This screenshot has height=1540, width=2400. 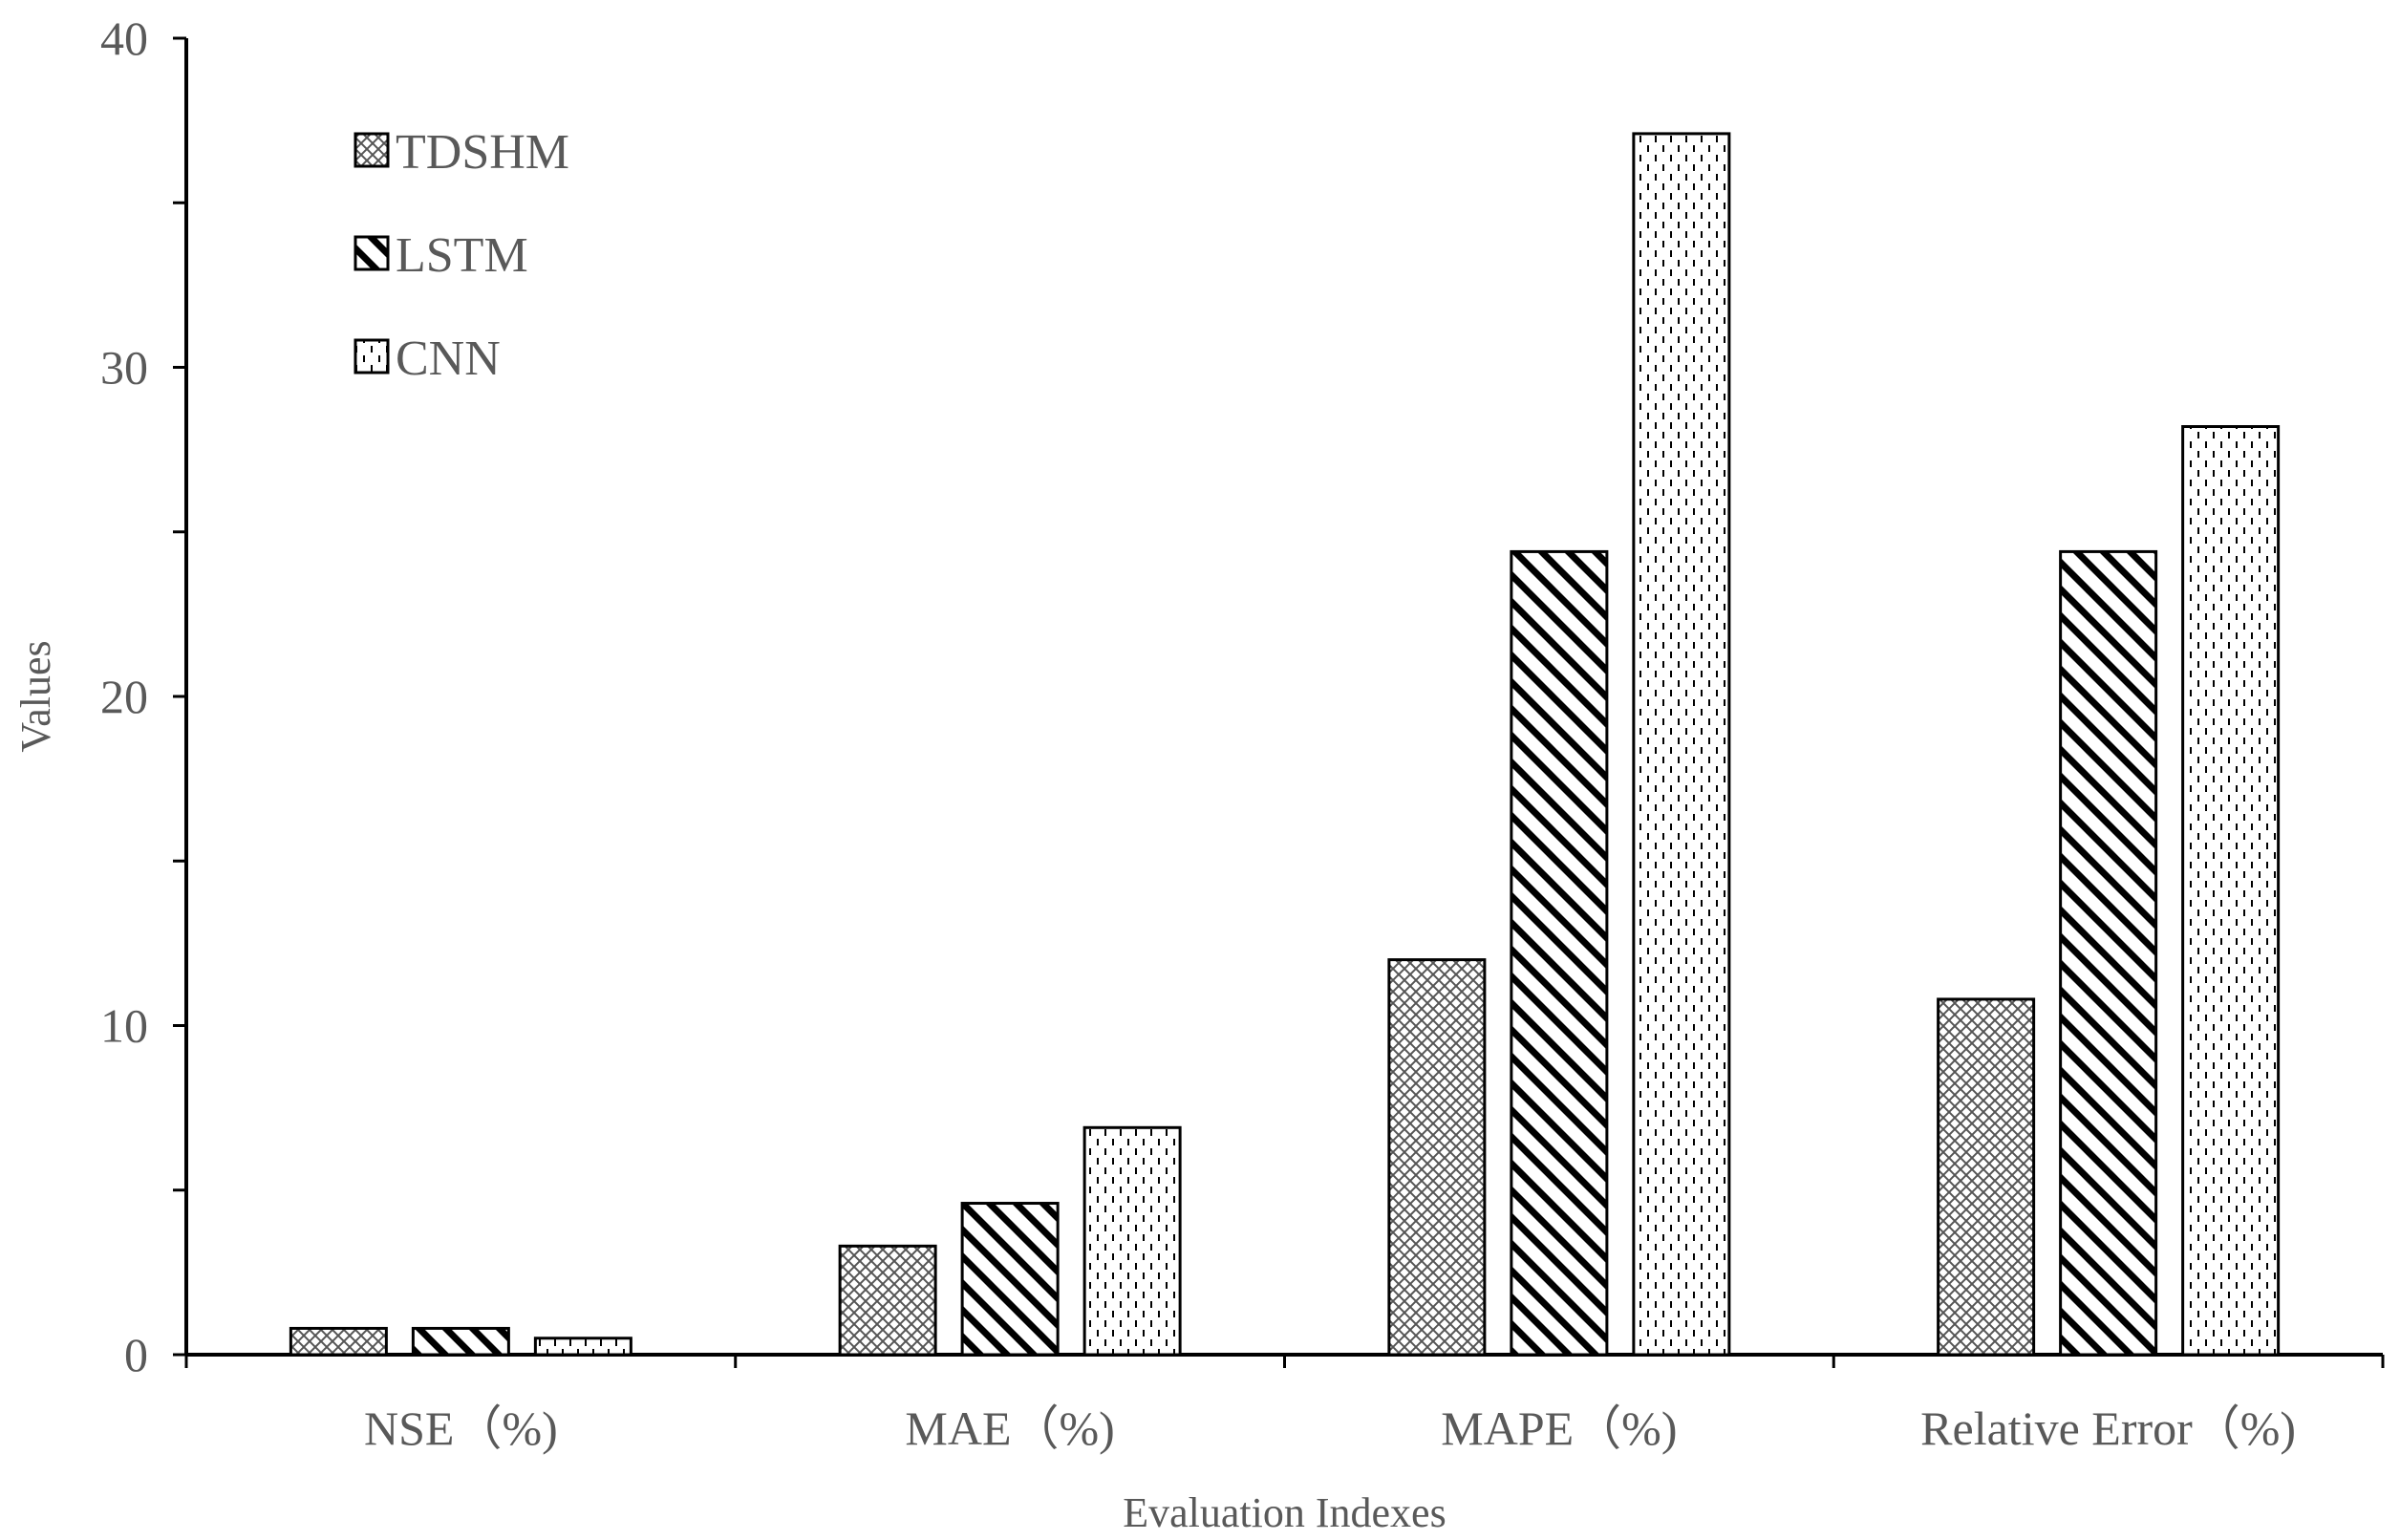 What do you see at coordinates (461, 1428) in the screenshot?
I see `x-category-label: NSE（%)` at bounding box center [461, 1428].